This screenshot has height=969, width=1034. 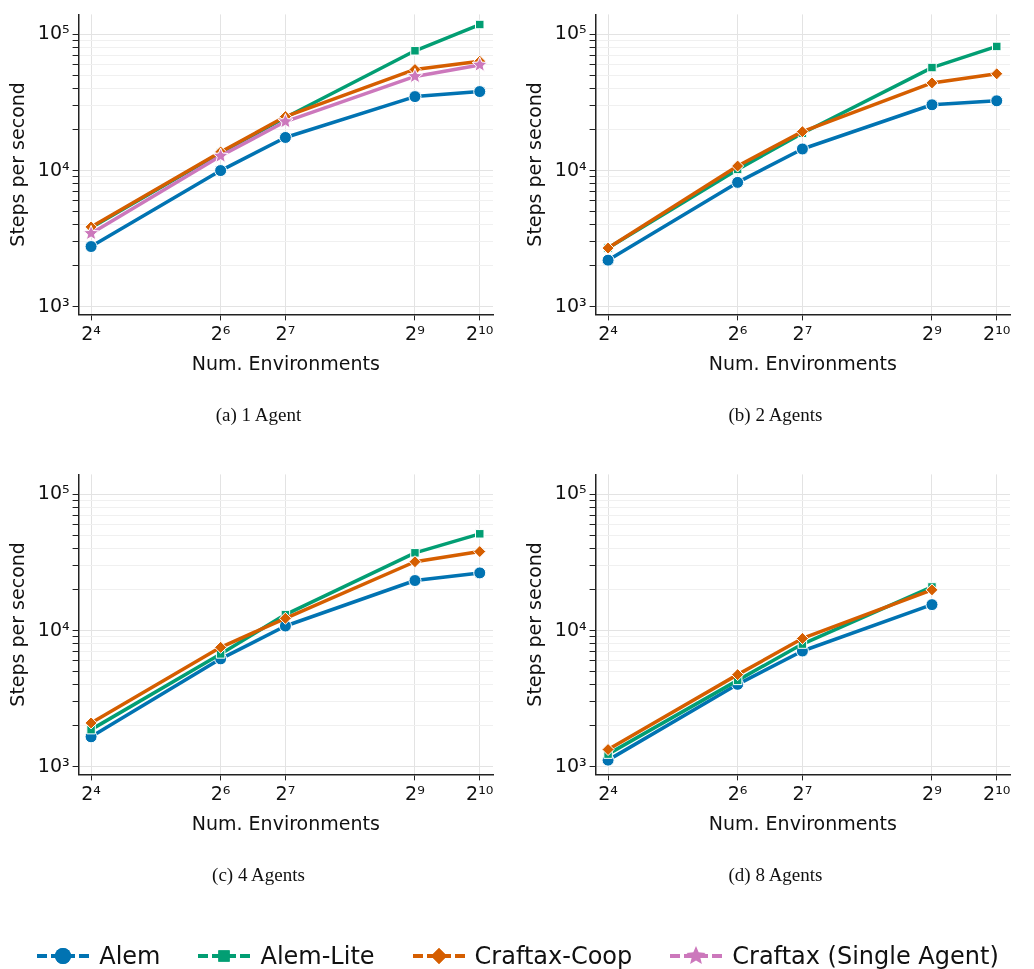 I want to click on legend-label: Craftax-Coop, so click(x=553, y=955).